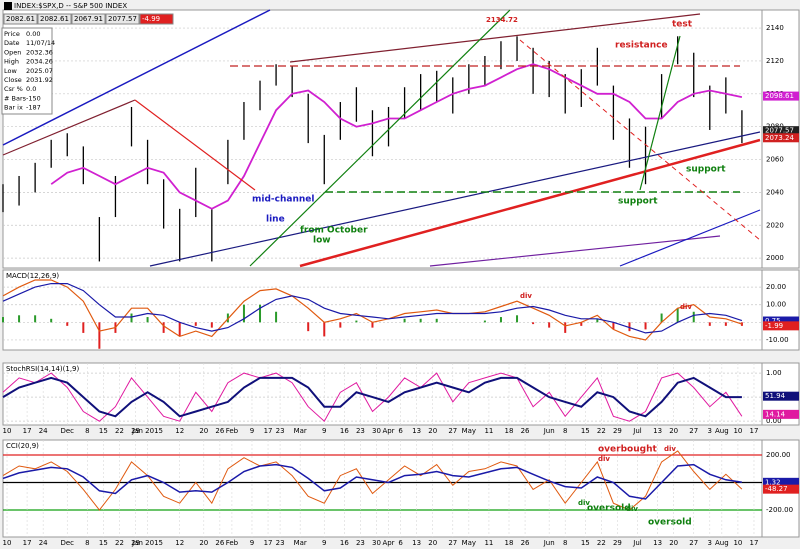 Image resolution: width=800 pixels, height=549 pixels. What do you see at coordinates (33, 34) in the screenshot?
I see `info-value: 0.00` at bounding box center [33, 34].